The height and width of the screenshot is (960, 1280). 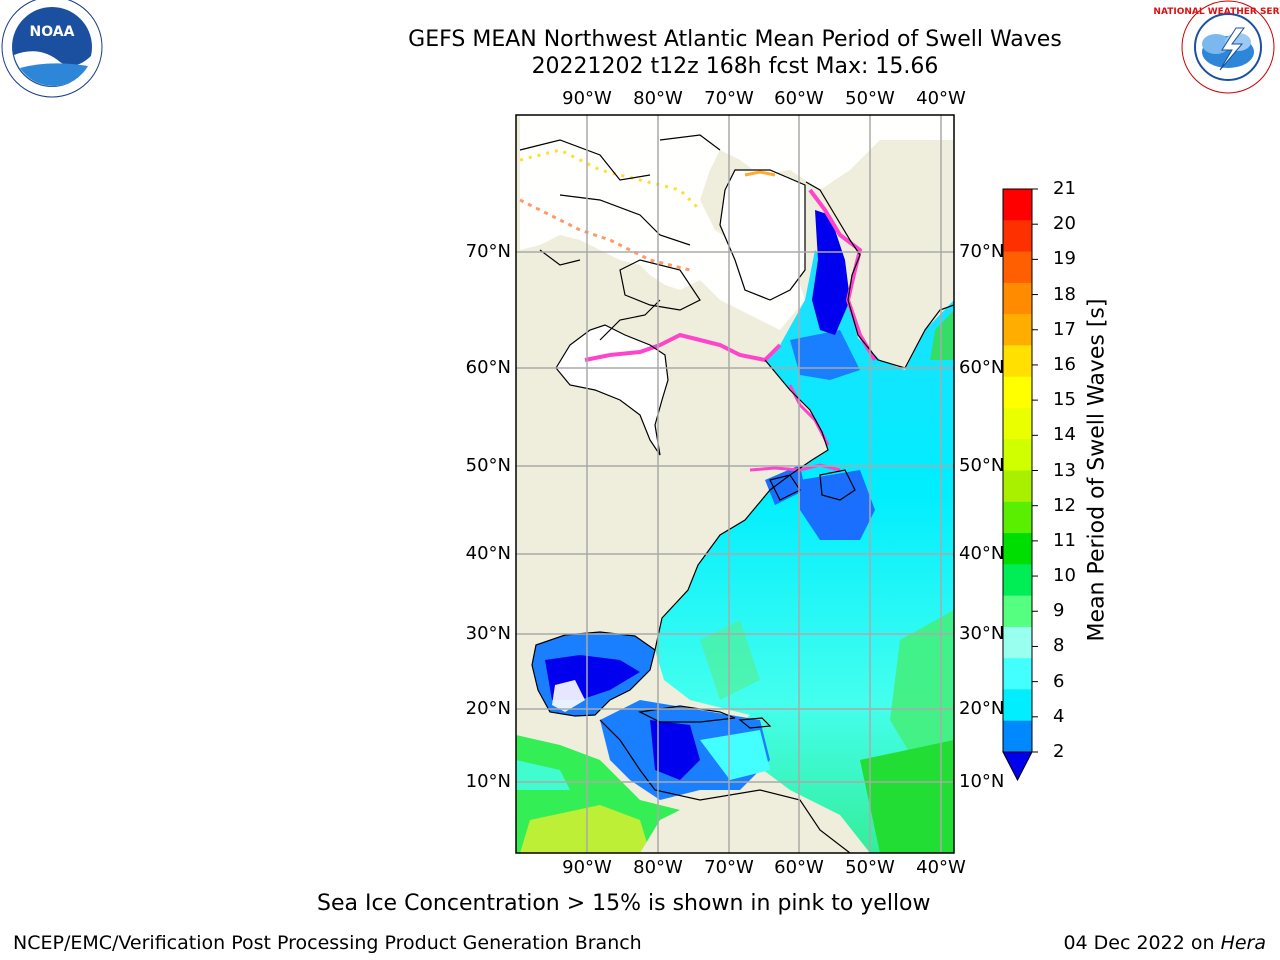 I want to click on lon-label-bottom: 70°W, so click(x=729, y=867).